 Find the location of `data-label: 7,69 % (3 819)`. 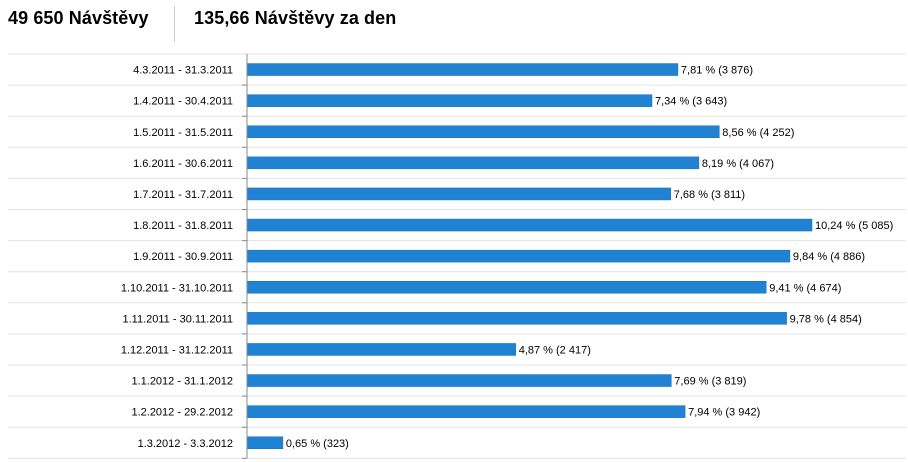

data-label: 7,69 % (3 819) is located at coordinates (710, 382).